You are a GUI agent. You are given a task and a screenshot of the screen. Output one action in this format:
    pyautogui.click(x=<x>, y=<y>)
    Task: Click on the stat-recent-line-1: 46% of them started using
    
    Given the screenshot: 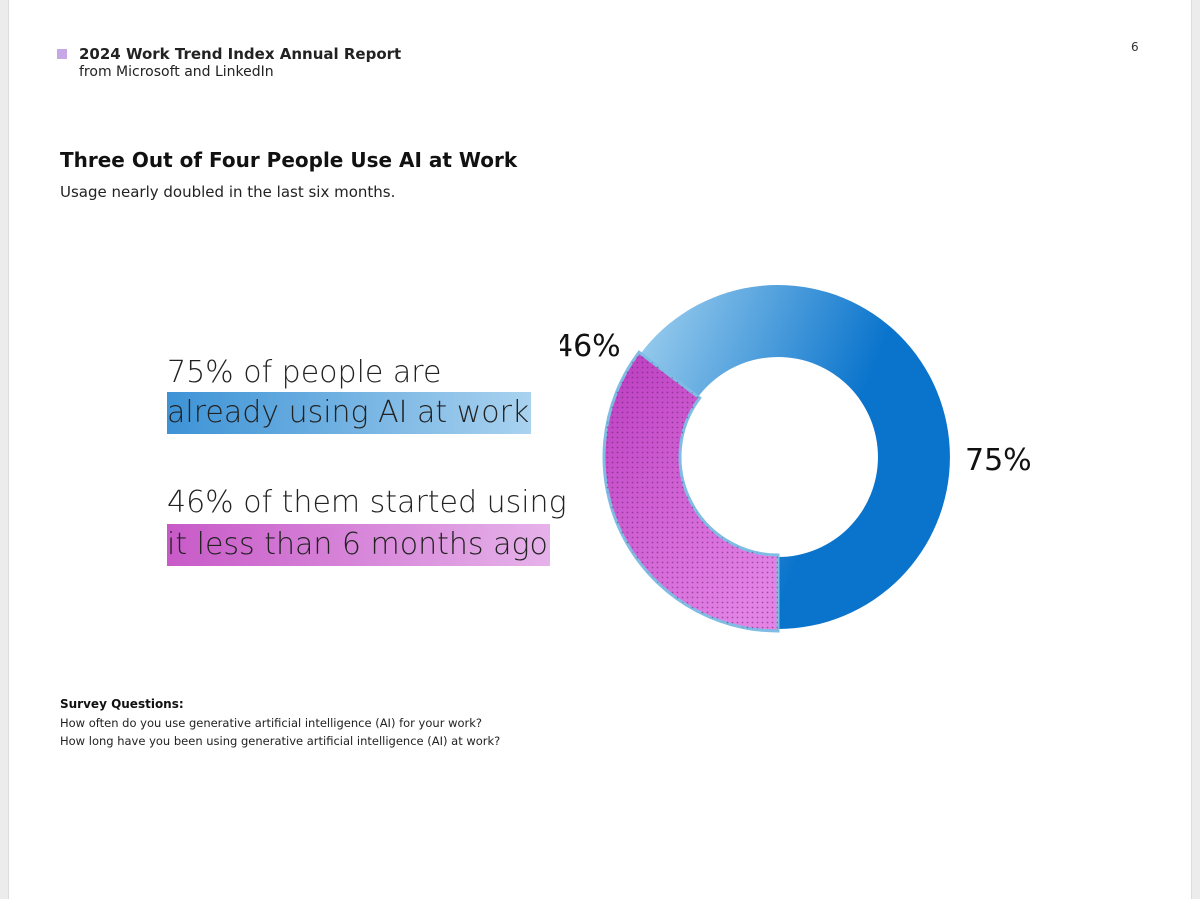 What is the action you would take?
    pyautogui.click(x=367, y=502)
    